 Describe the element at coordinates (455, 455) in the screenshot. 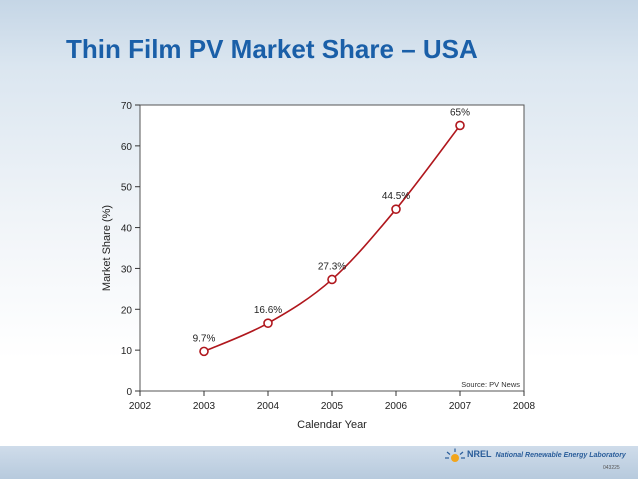

I see `nrel-sun-logo-icon` at that location.